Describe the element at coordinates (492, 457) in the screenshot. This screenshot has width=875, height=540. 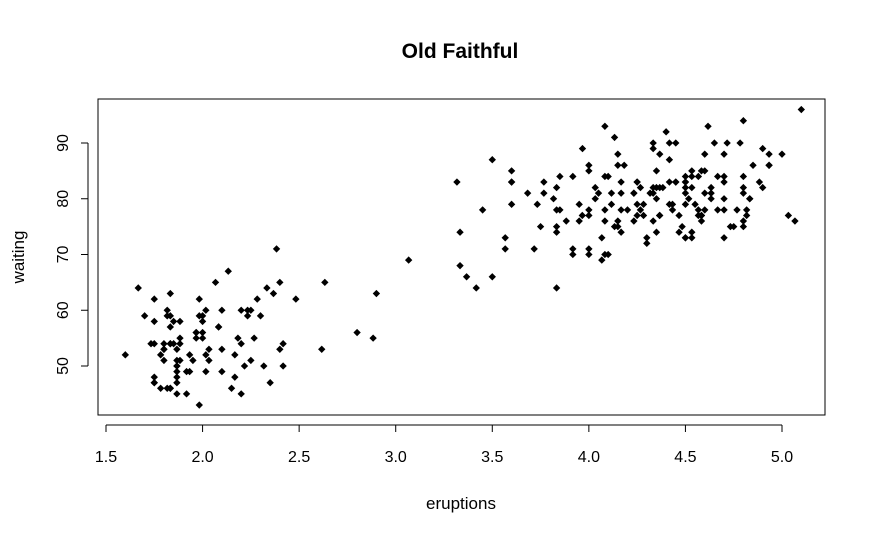
I see `x-tick-label: 3.5` at that location.